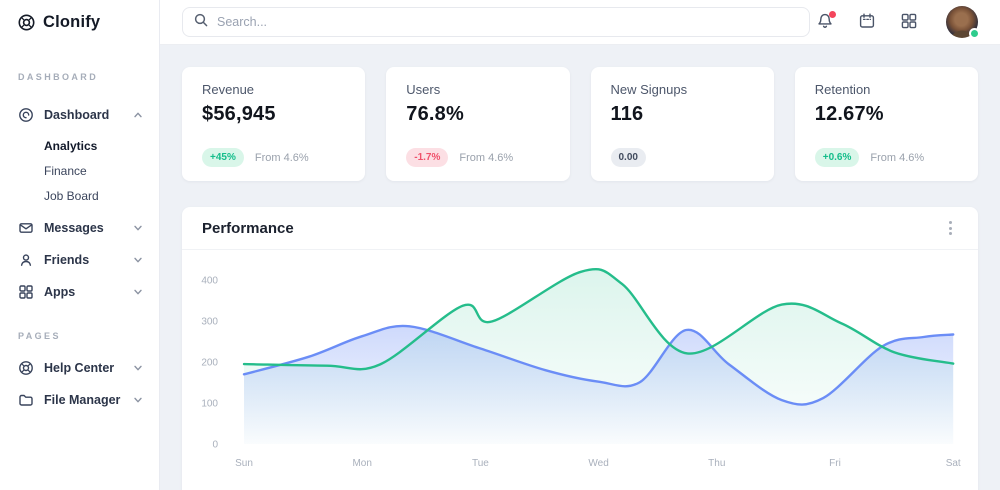  I want to click on apps-grid-icon, so click(909, 22).